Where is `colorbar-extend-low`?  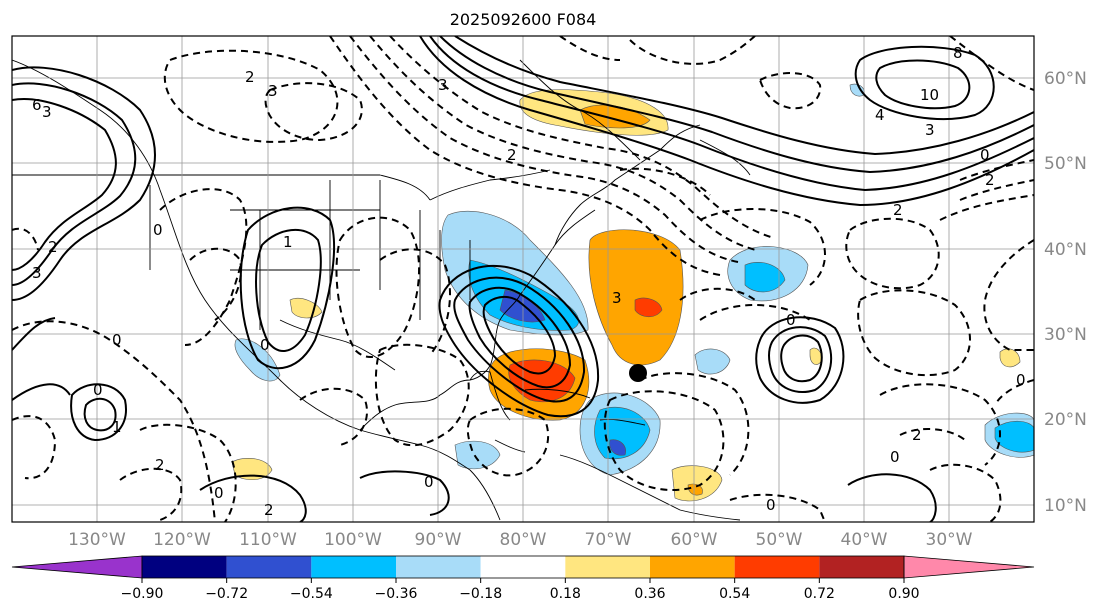
colorbar-extend-low is located at coordinates (77, 567).